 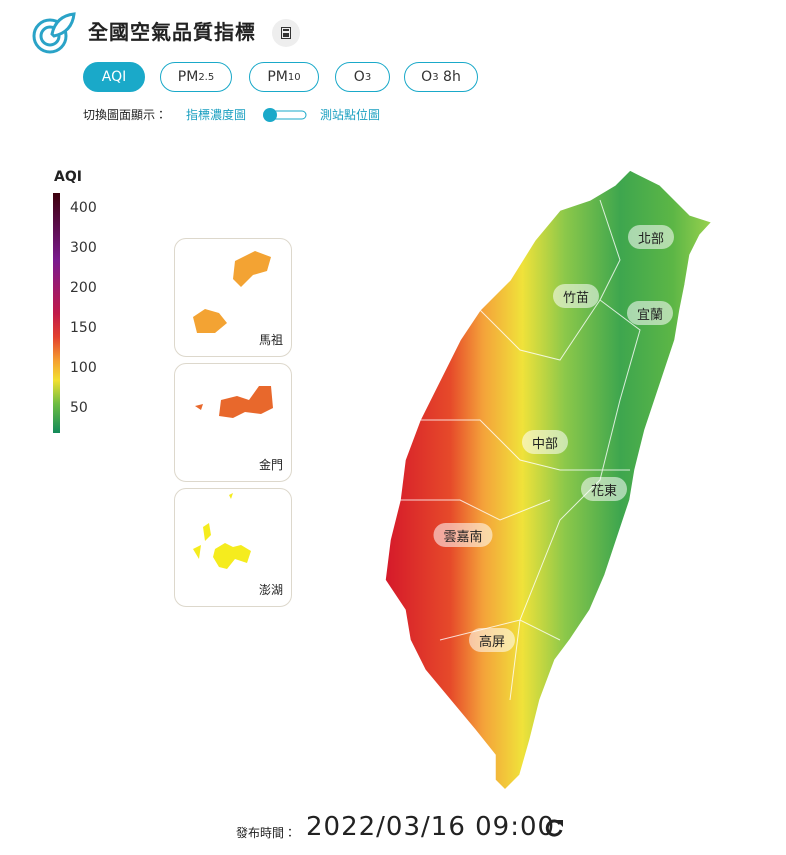 I want to click on legend-tick-label: 400, so click(x=83, y=208).